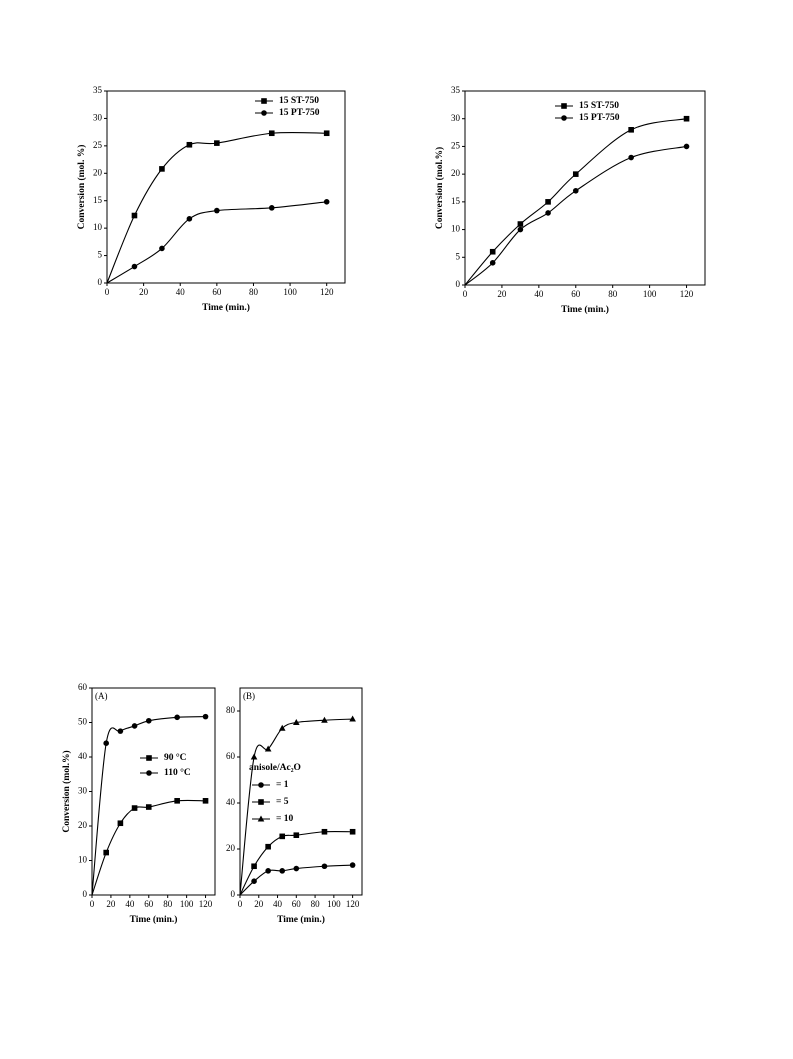 The height and width of the screenshot is (1059, 793). I want to click on y-tick-label: 80, so click(231, 710).